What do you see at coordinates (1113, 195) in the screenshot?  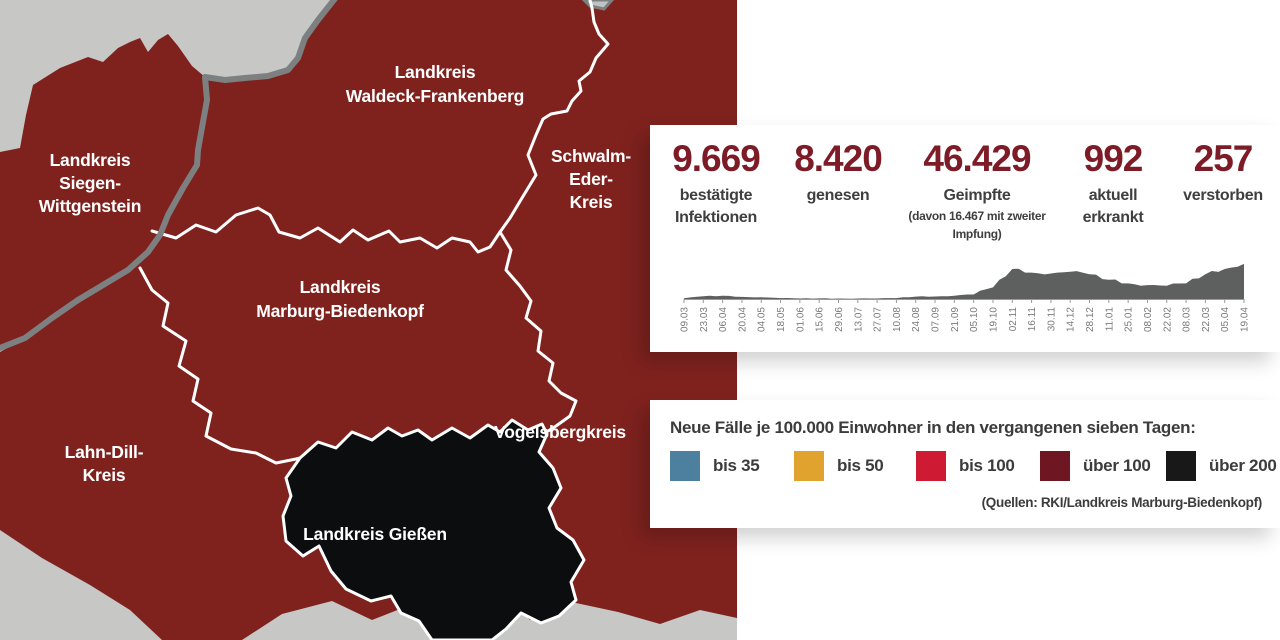 I see `stat-active-label-line1: aktuell` at bounding box center [1113, 195].